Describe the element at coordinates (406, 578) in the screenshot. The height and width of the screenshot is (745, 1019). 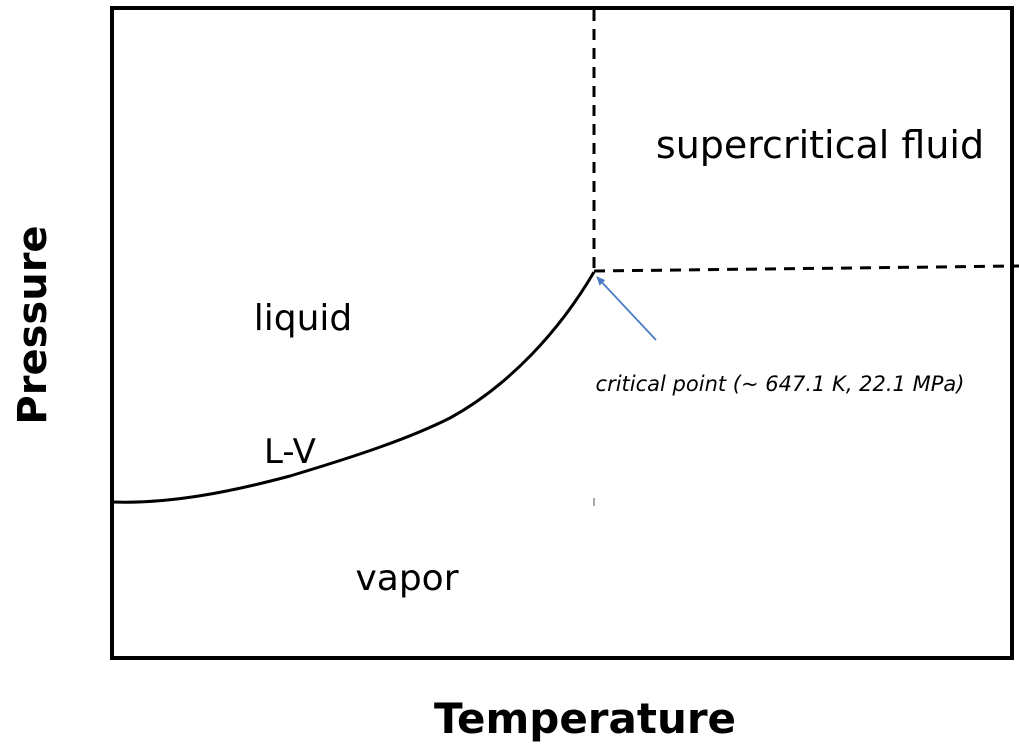
I see `region-label: vapor` at that location.